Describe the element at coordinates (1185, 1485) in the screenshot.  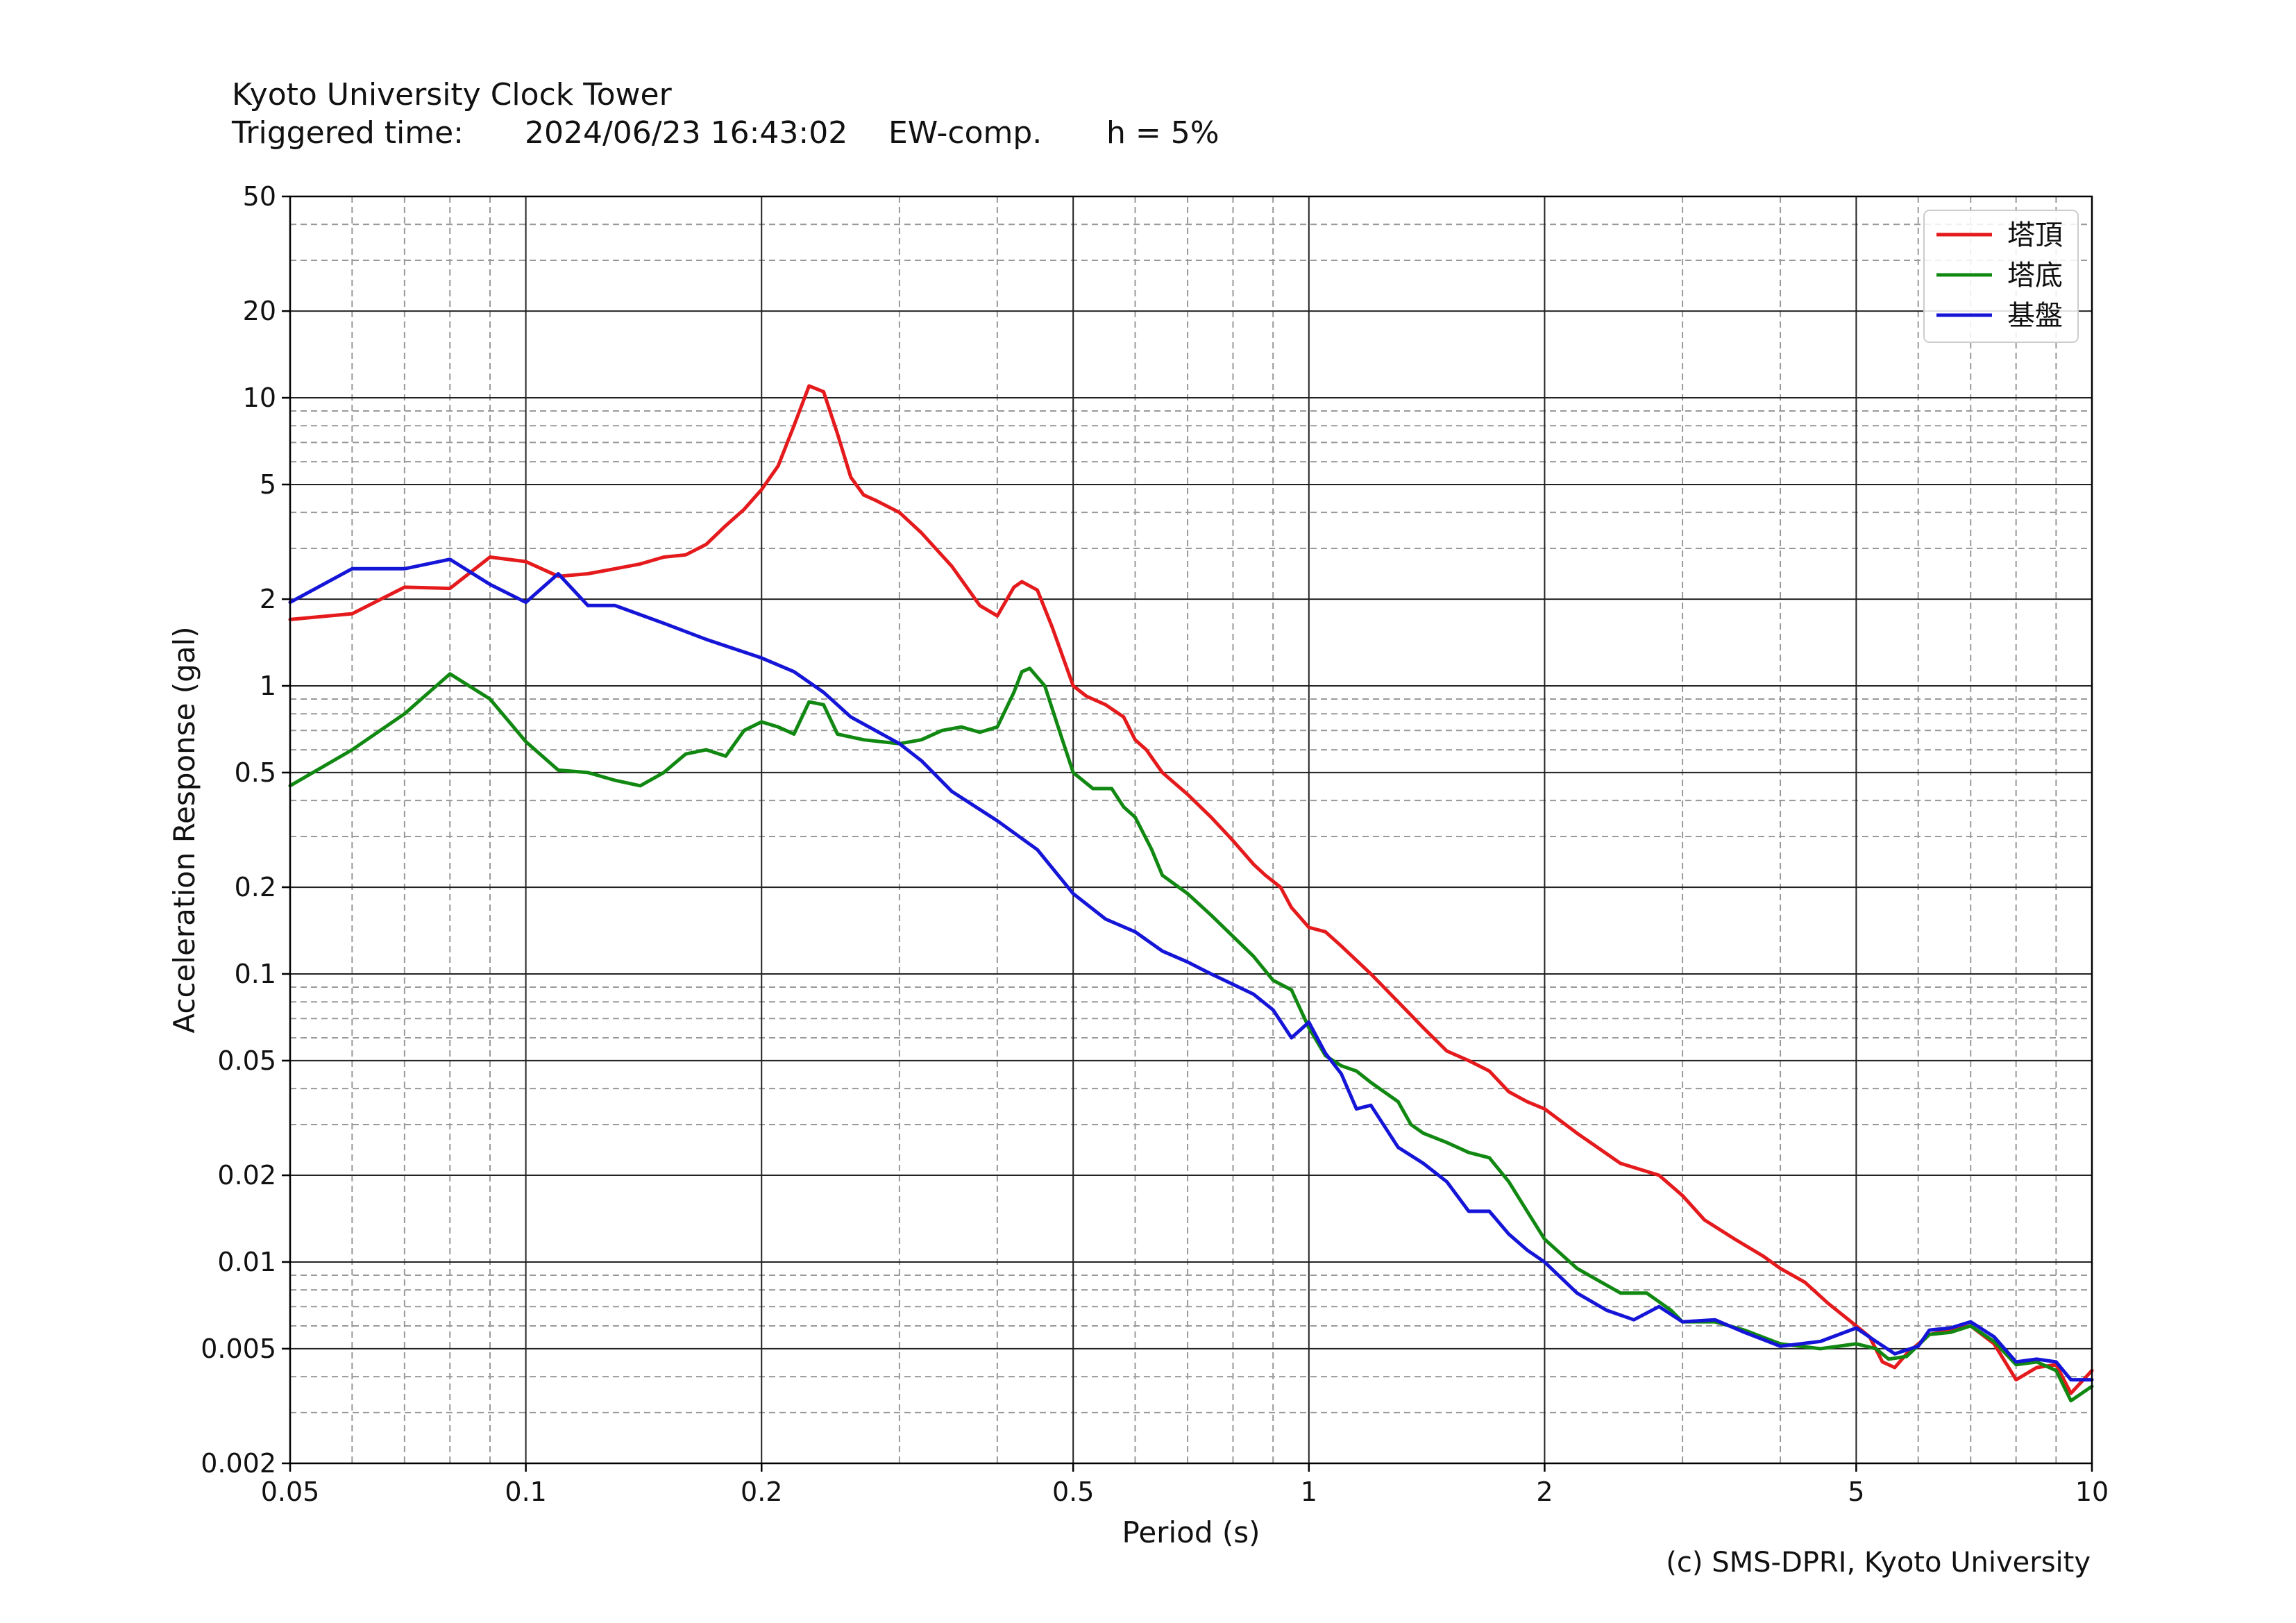
I see `x-axis-ticks: 0.05 0.1 0.2 0.5 1 2 5 10` at that location.